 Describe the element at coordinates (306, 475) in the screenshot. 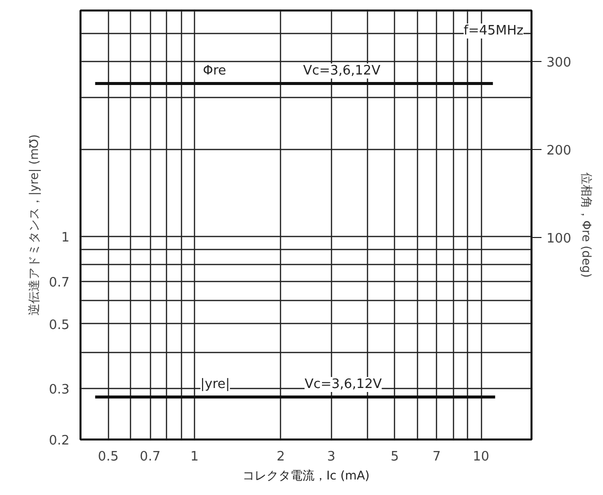

I see `x-axis-title: コレクタ電流，Ic (mA)` at that location.